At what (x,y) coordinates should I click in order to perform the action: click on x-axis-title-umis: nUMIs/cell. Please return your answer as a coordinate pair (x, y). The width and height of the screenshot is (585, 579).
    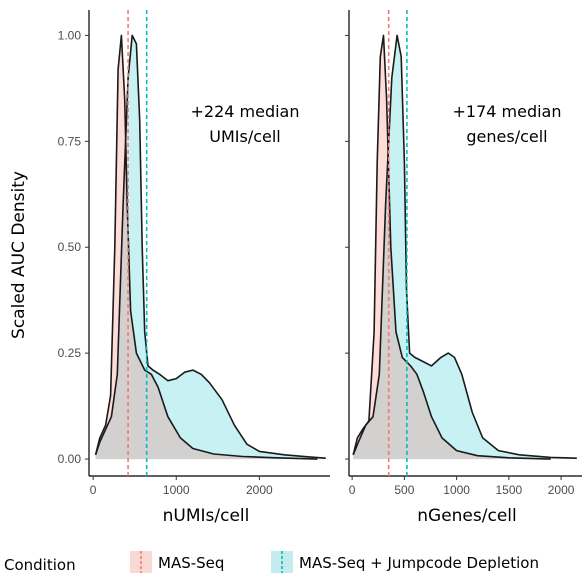
    Looking at the image, I should click on (206, 516).